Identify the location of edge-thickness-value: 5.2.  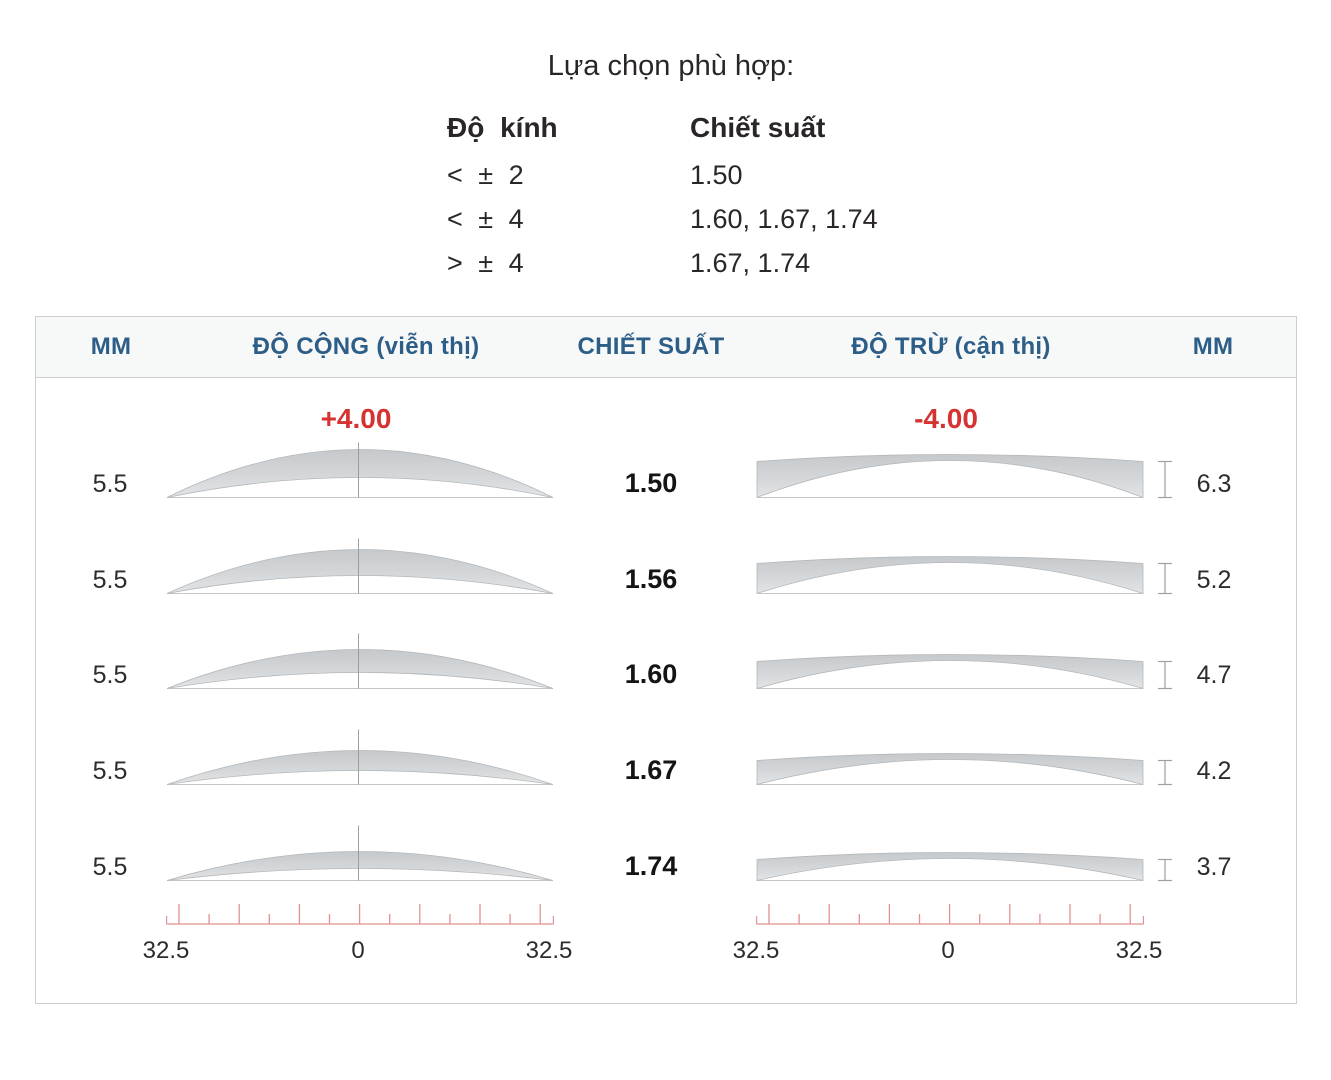
(1214, 580).